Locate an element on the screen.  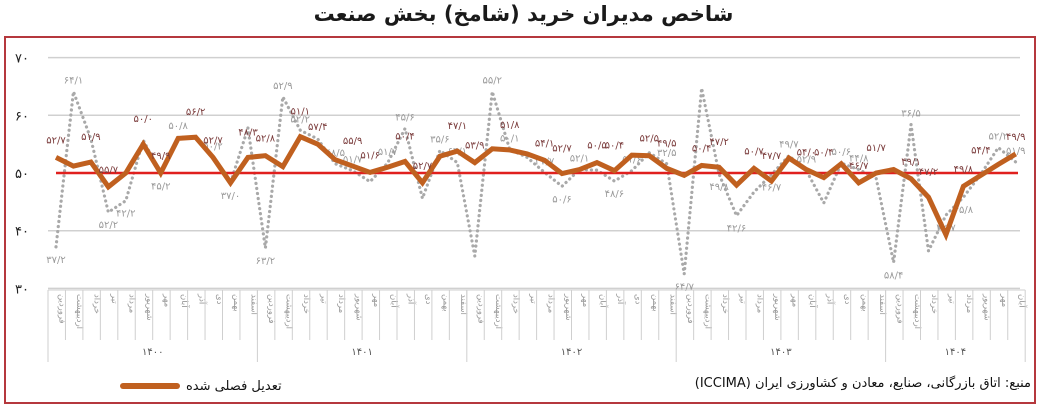
svg-text: ۵۴/۴ is located at coordinates (980, 150).